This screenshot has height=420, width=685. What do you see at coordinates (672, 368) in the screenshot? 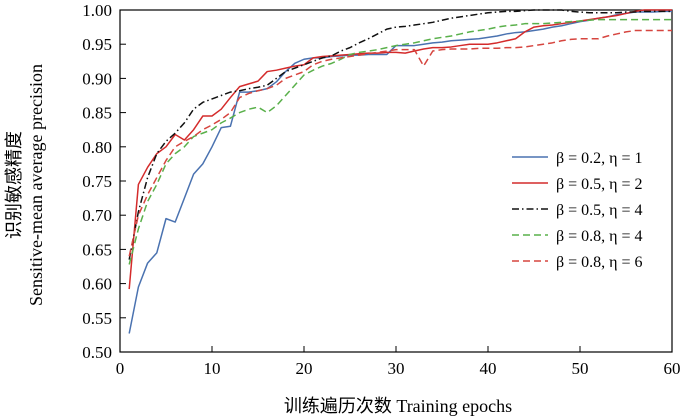
I see `x-tick-label: 60` at bounding box center [672, 368].